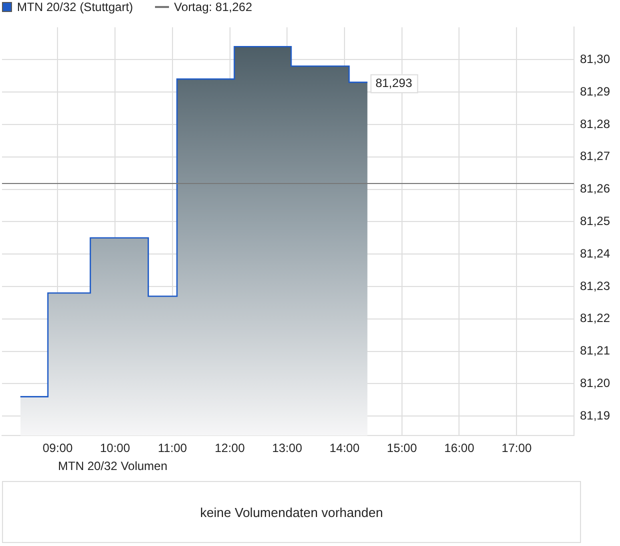 The width and height of the screenshot is (620, 546). I want to click on y-tick-label: 81,24, so click(595, 253).